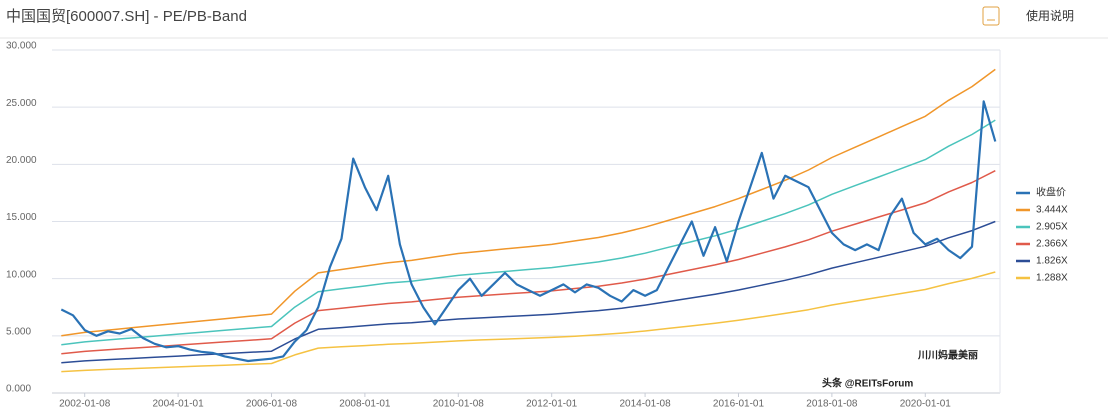 The height and width of the screenshot is (417, 1108). I want to click on y-tick-label: 5.000, so click(18, 331).